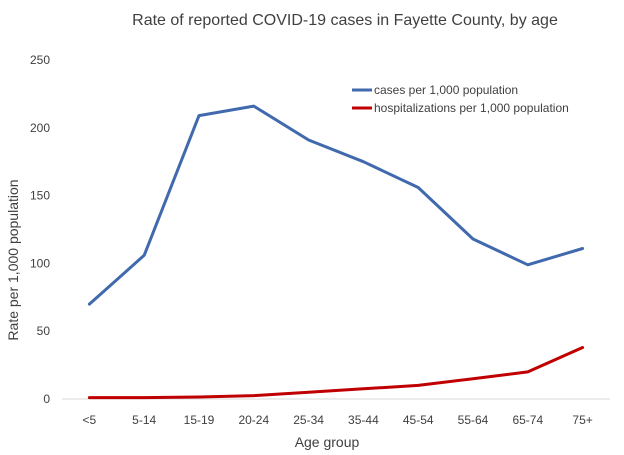 Image resolution: width=624 pixels, height=455 pixels. I want to click on x-axis-title: Age group, so click(327, 442).